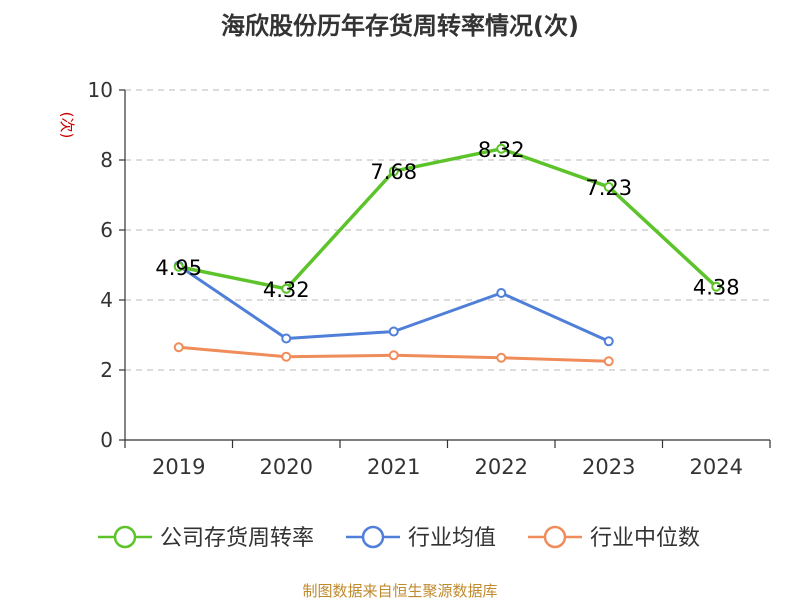 Image resolution: width=800 pixels, height=600 pixels. I want to click on x-tick-label: 2020, so click(286, 467).